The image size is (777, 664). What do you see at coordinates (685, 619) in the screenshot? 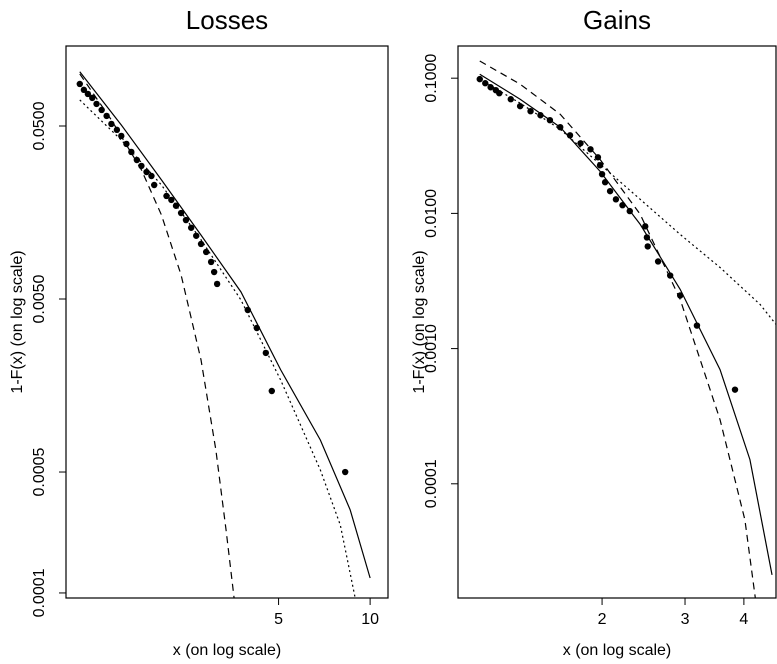
I see `x-tick-label: 3` at bounding box center [685, 619].